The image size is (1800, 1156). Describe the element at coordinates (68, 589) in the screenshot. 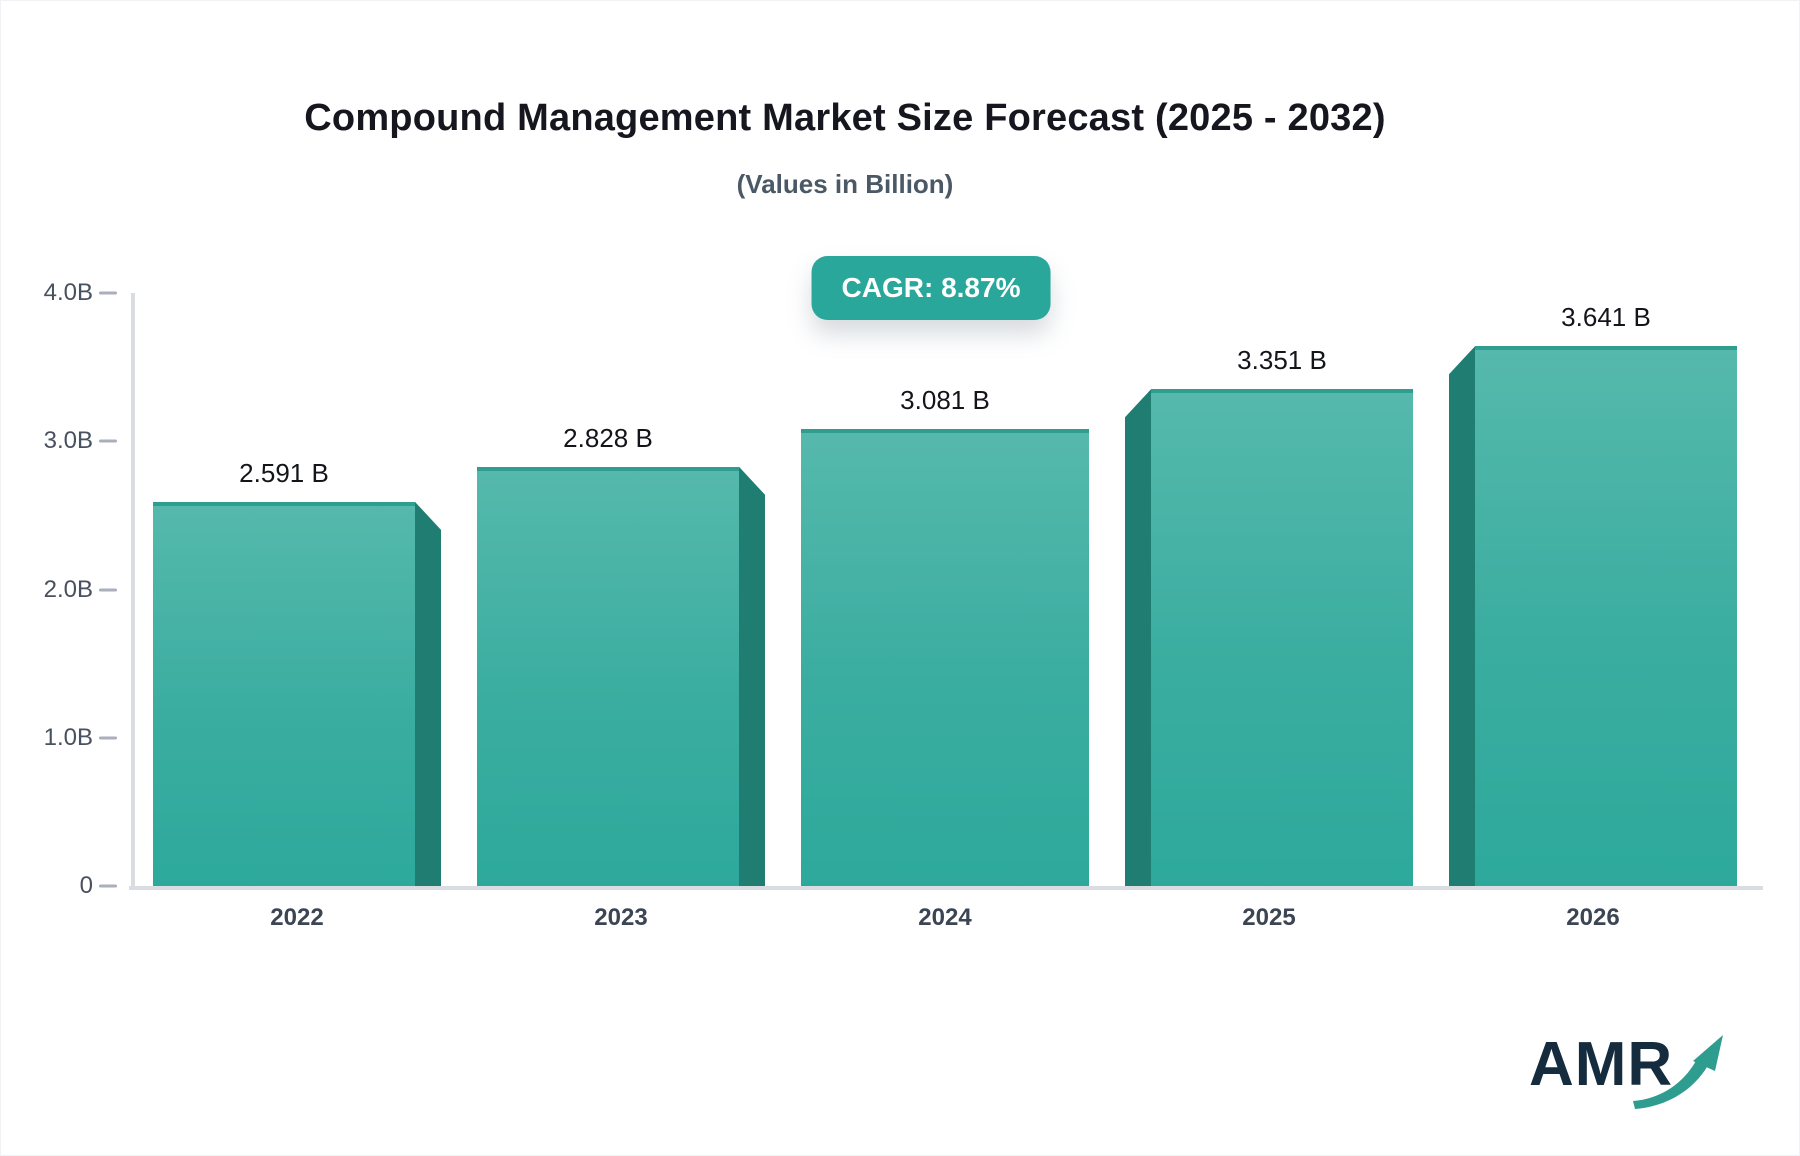

I see `y-tick-label: 2.0B` at that location.